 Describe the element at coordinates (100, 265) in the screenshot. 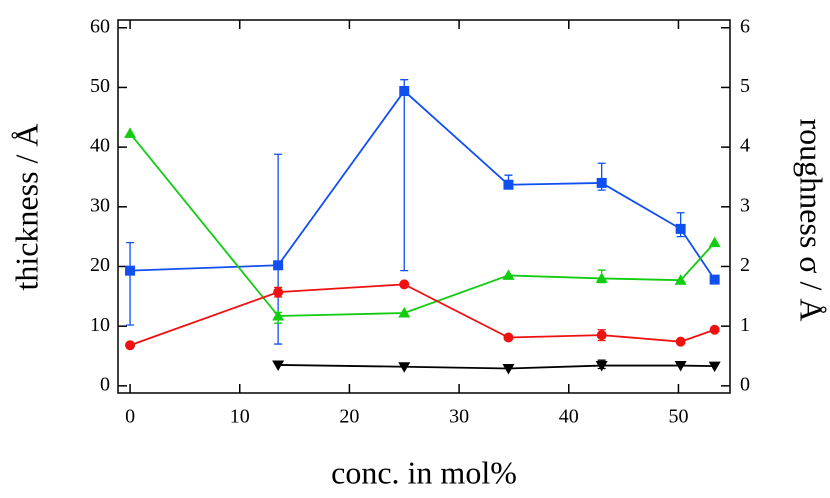

I see `y-tick-label: 20` at that location.